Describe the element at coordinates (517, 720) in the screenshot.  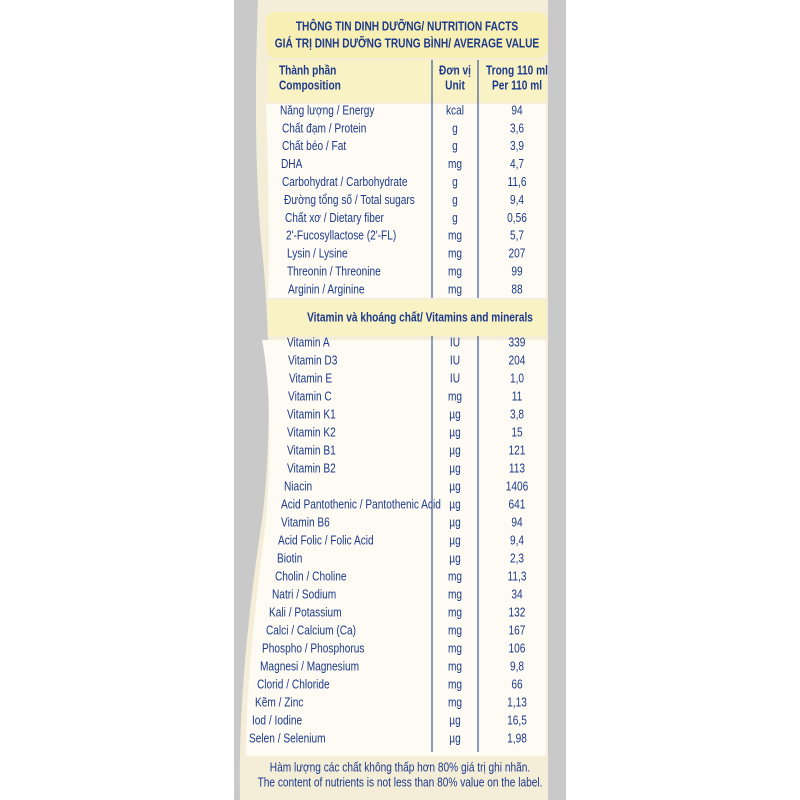
I see `amount: 16,5` at that location.